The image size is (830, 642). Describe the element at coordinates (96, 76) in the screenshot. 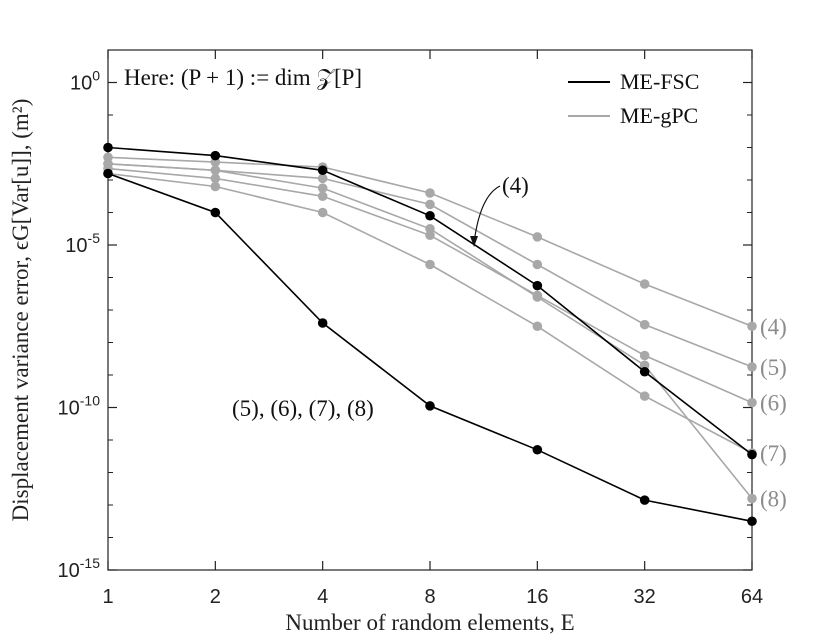

I see `y-tick-power: 0` at that location.